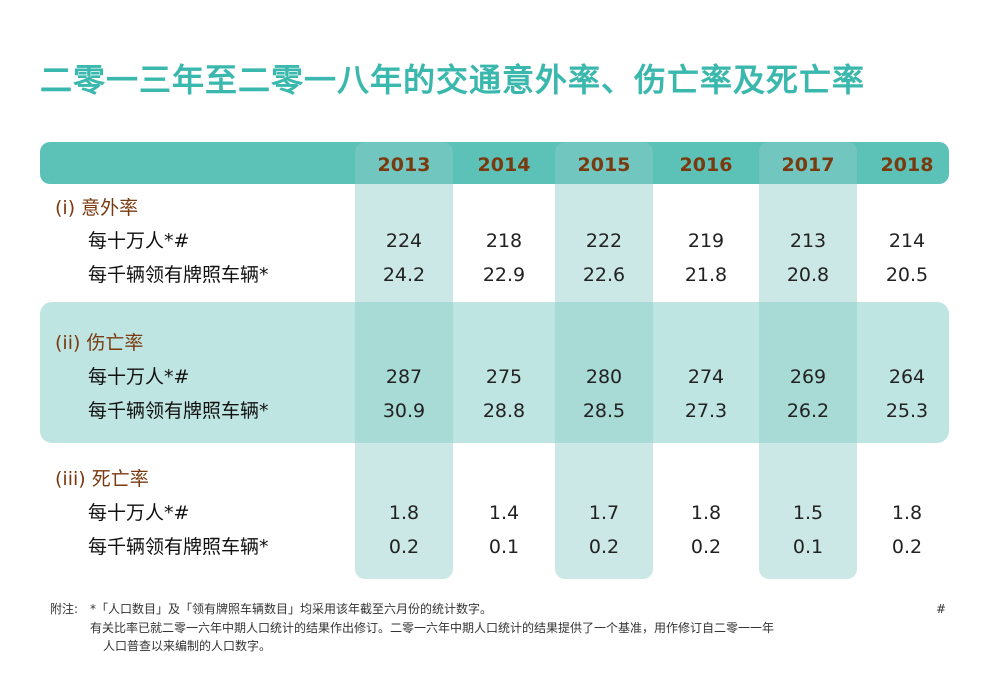  What do you see at coordinates (808, 411) in the screenshot?
I see `table-cell: 26.2` at bounding box center [808, 411].